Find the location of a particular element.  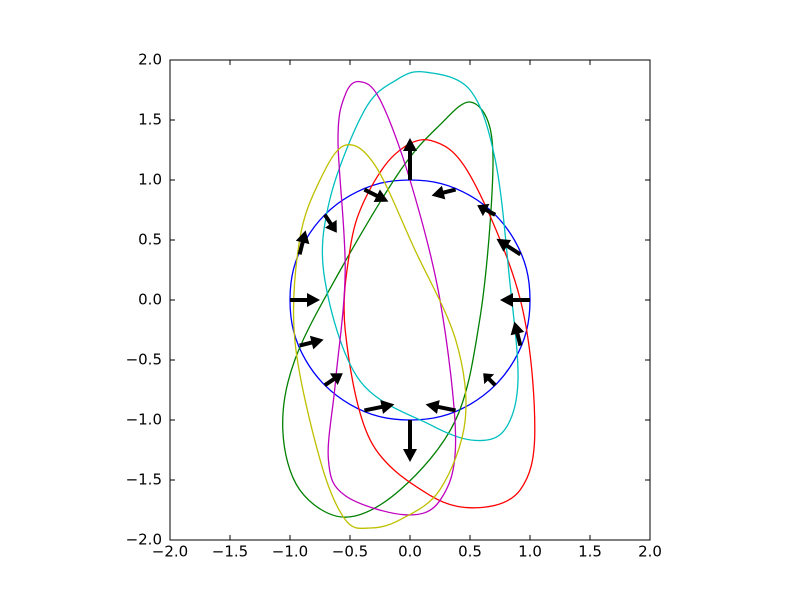

x-tick-label: 0.0 is located at coordinates (410, 552).